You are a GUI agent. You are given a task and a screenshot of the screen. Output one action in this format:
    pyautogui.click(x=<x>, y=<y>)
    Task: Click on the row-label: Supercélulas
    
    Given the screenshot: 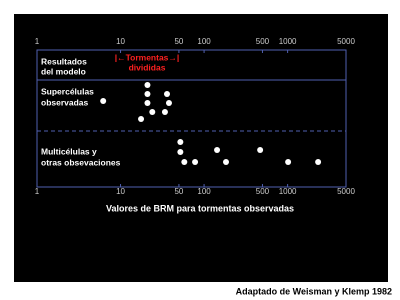 What is the action you would take?
    pyautogui.click(x=67, y=91)
    